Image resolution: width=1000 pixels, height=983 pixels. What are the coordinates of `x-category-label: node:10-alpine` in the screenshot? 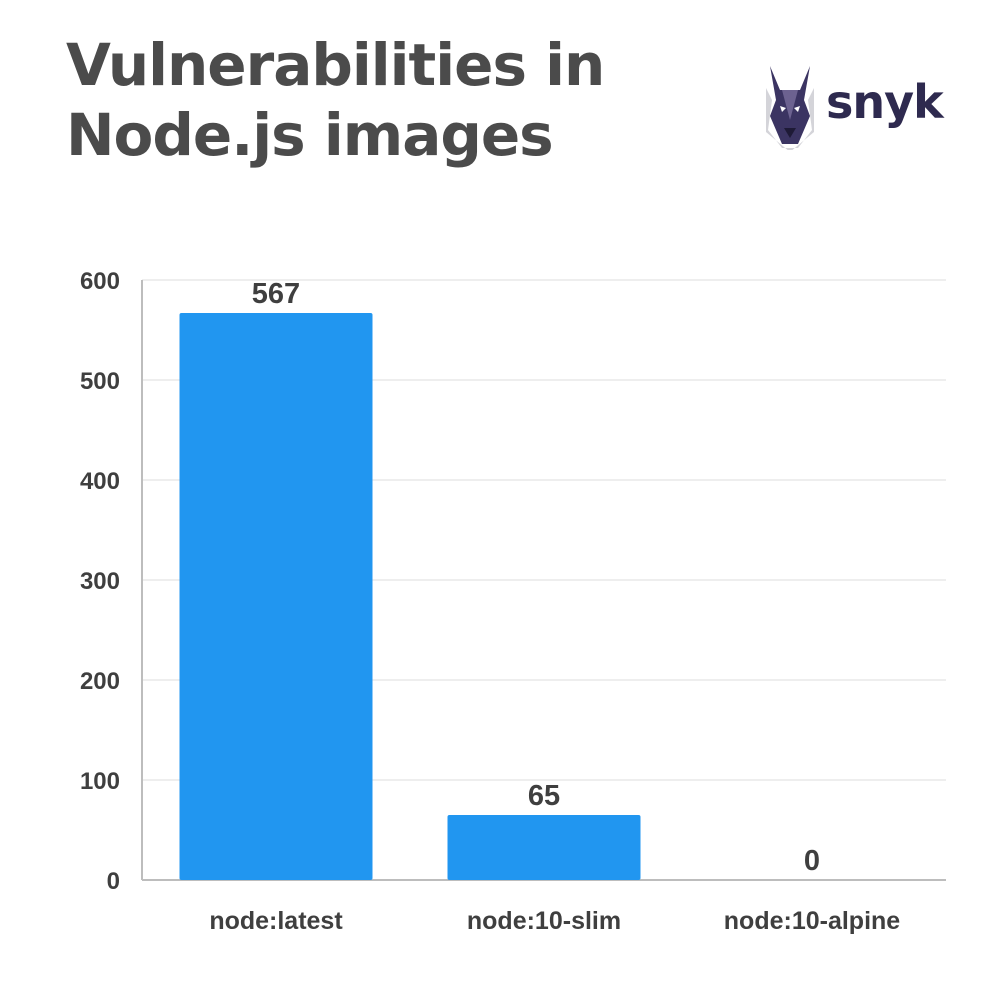 It's located at (812, 921).